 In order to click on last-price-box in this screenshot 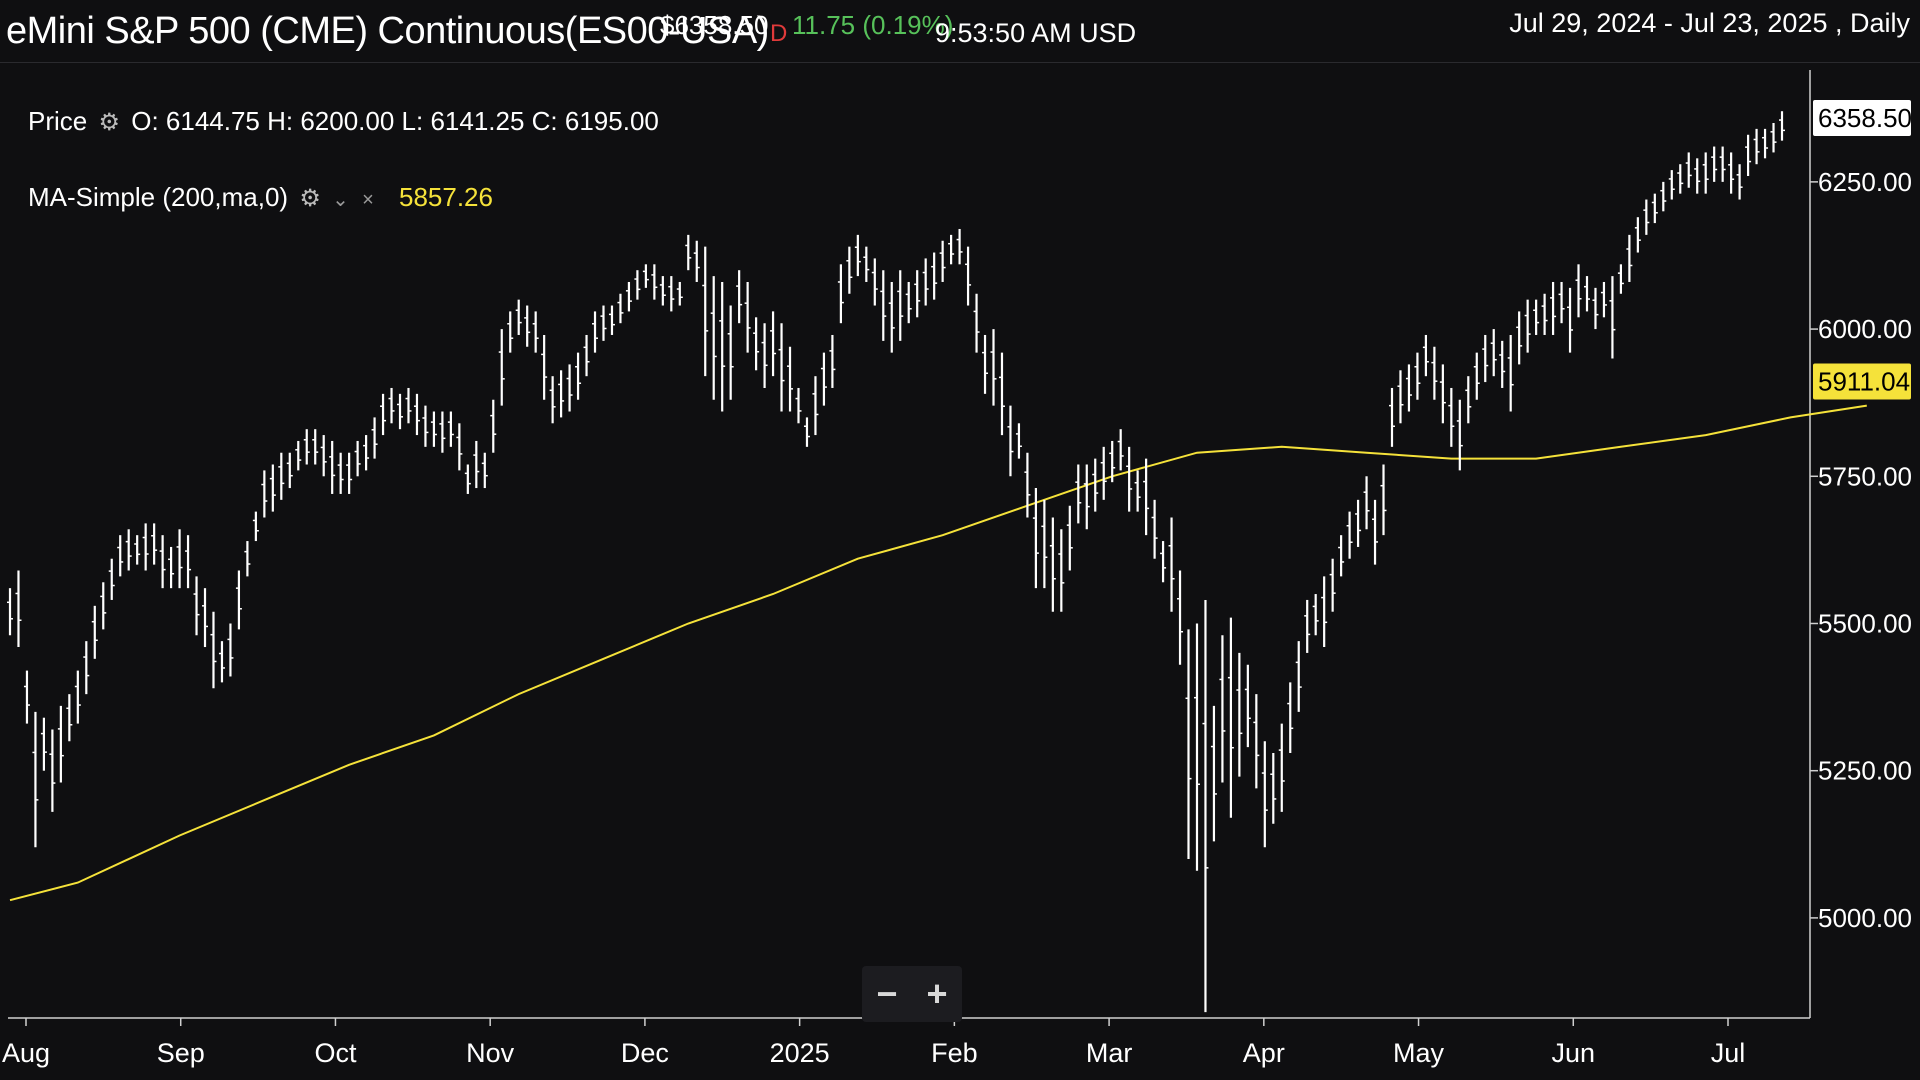, I will do `click(1862, 117)`.